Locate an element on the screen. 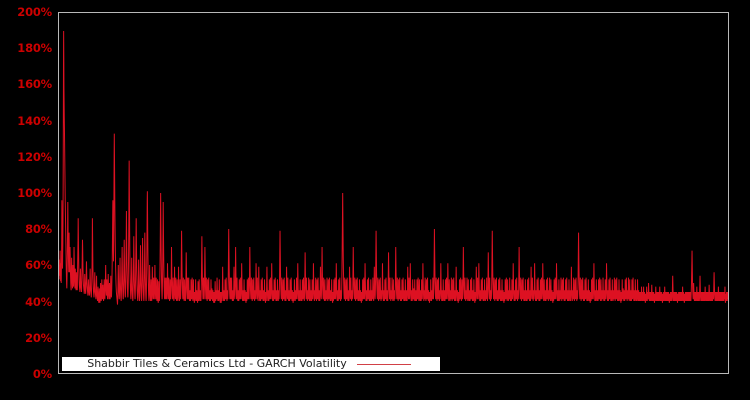 This screenshot has width=750, height=400. y-tick-label: 80% is located at coordinates (38, 229).